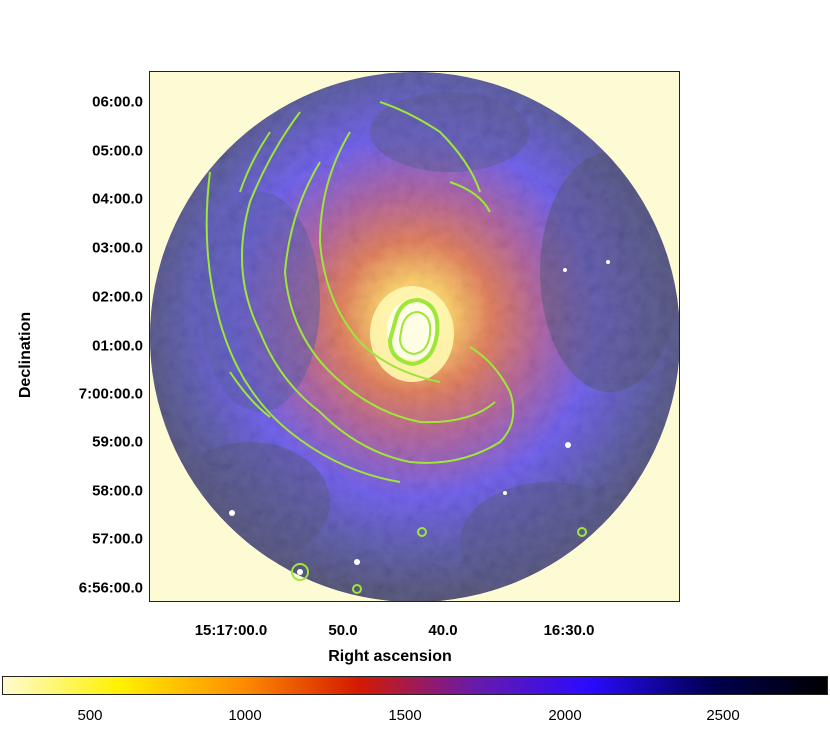 The width and height of the screenshot is (830, 730). I want to click on x-tick-label: 50.0, so click(343, 630).